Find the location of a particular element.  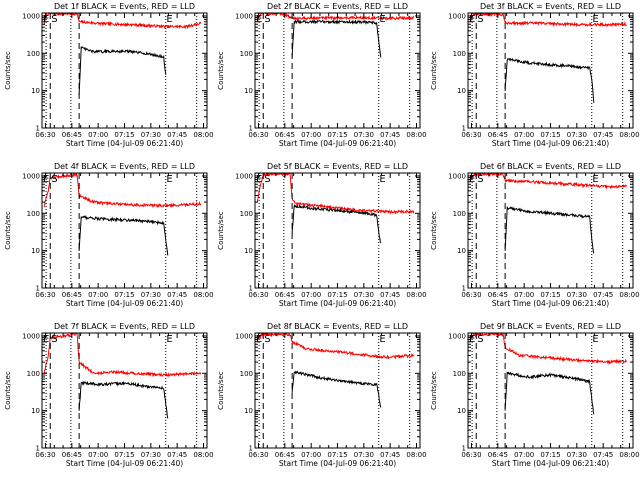

panel-title: Det 1f BLACK = Events, RED = LLD is located at coordinates (124, 6).